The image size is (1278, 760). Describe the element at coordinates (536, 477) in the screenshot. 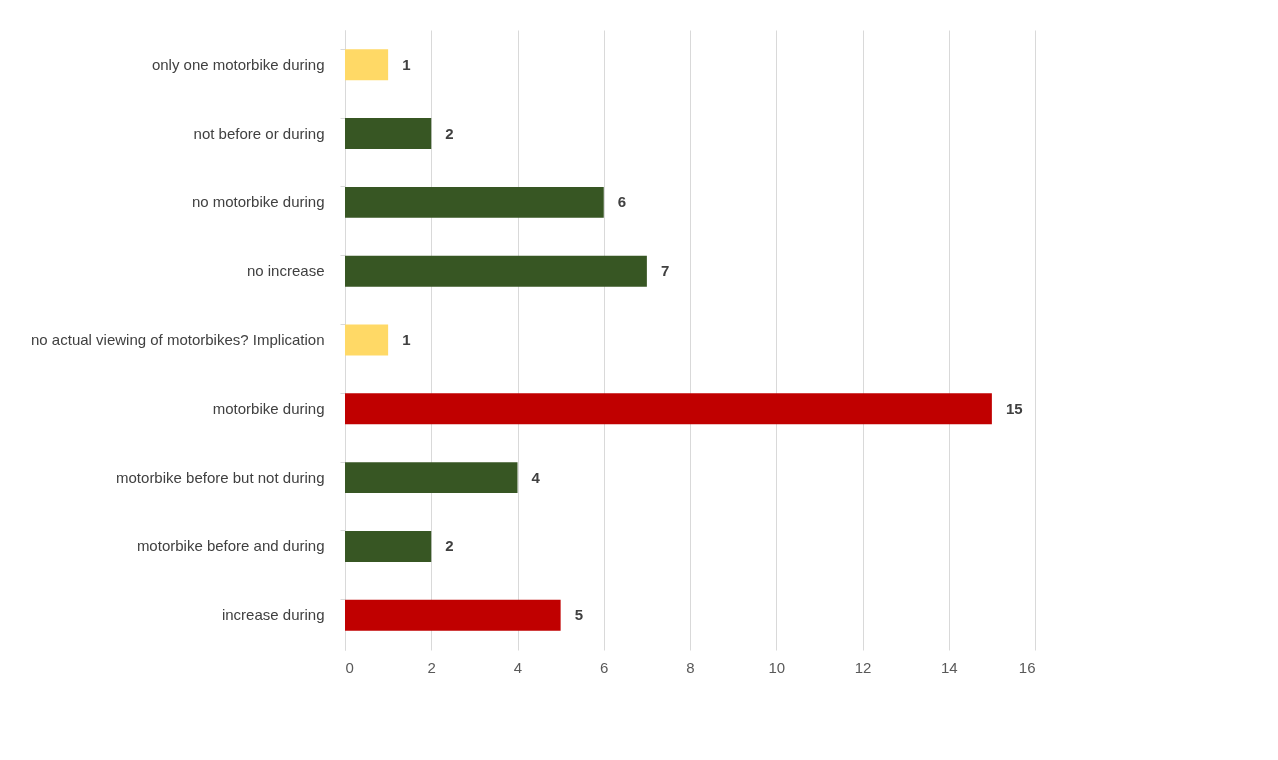

I see `data-label: 4` at that location.